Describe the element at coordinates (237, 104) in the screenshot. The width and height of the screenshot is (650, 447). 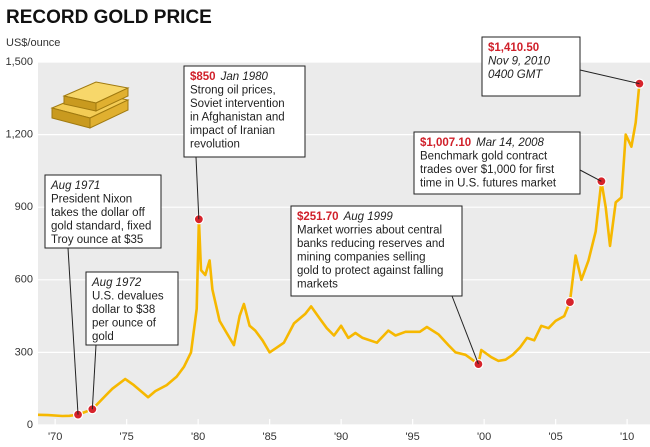
I see `annotation-text: Soviet intervention` at that location.